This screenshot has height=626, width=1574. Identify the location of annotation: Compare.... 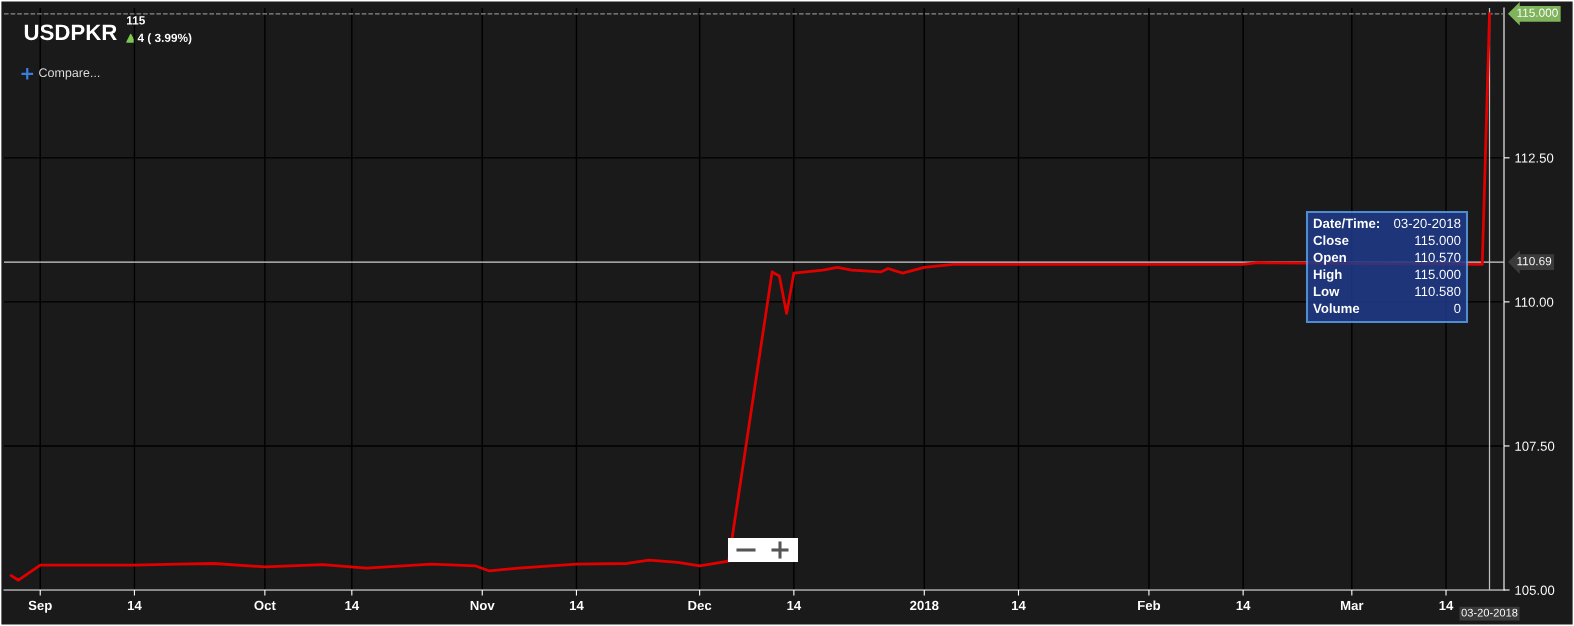
(69, 74).